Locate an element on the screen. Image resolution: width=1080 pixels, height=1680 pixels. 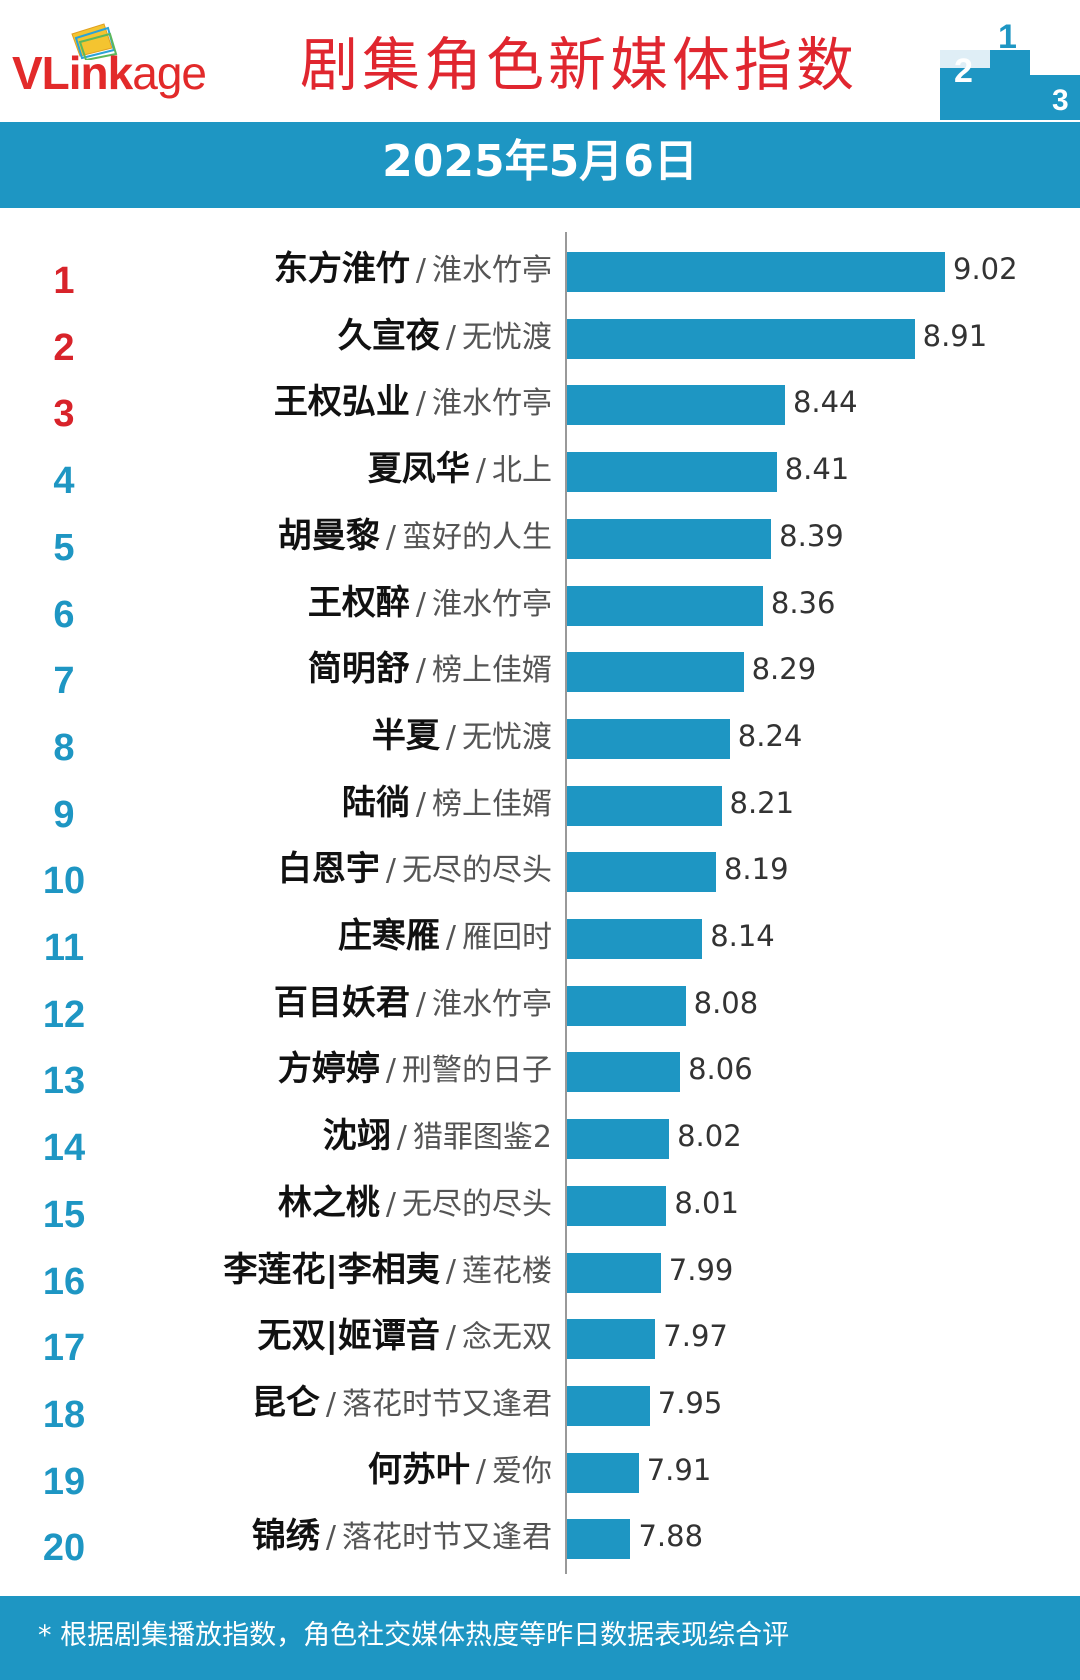
ranking-row: 3 王权弘业 / 淮水竹亭 8.44 is located at coordinates (540, 402).